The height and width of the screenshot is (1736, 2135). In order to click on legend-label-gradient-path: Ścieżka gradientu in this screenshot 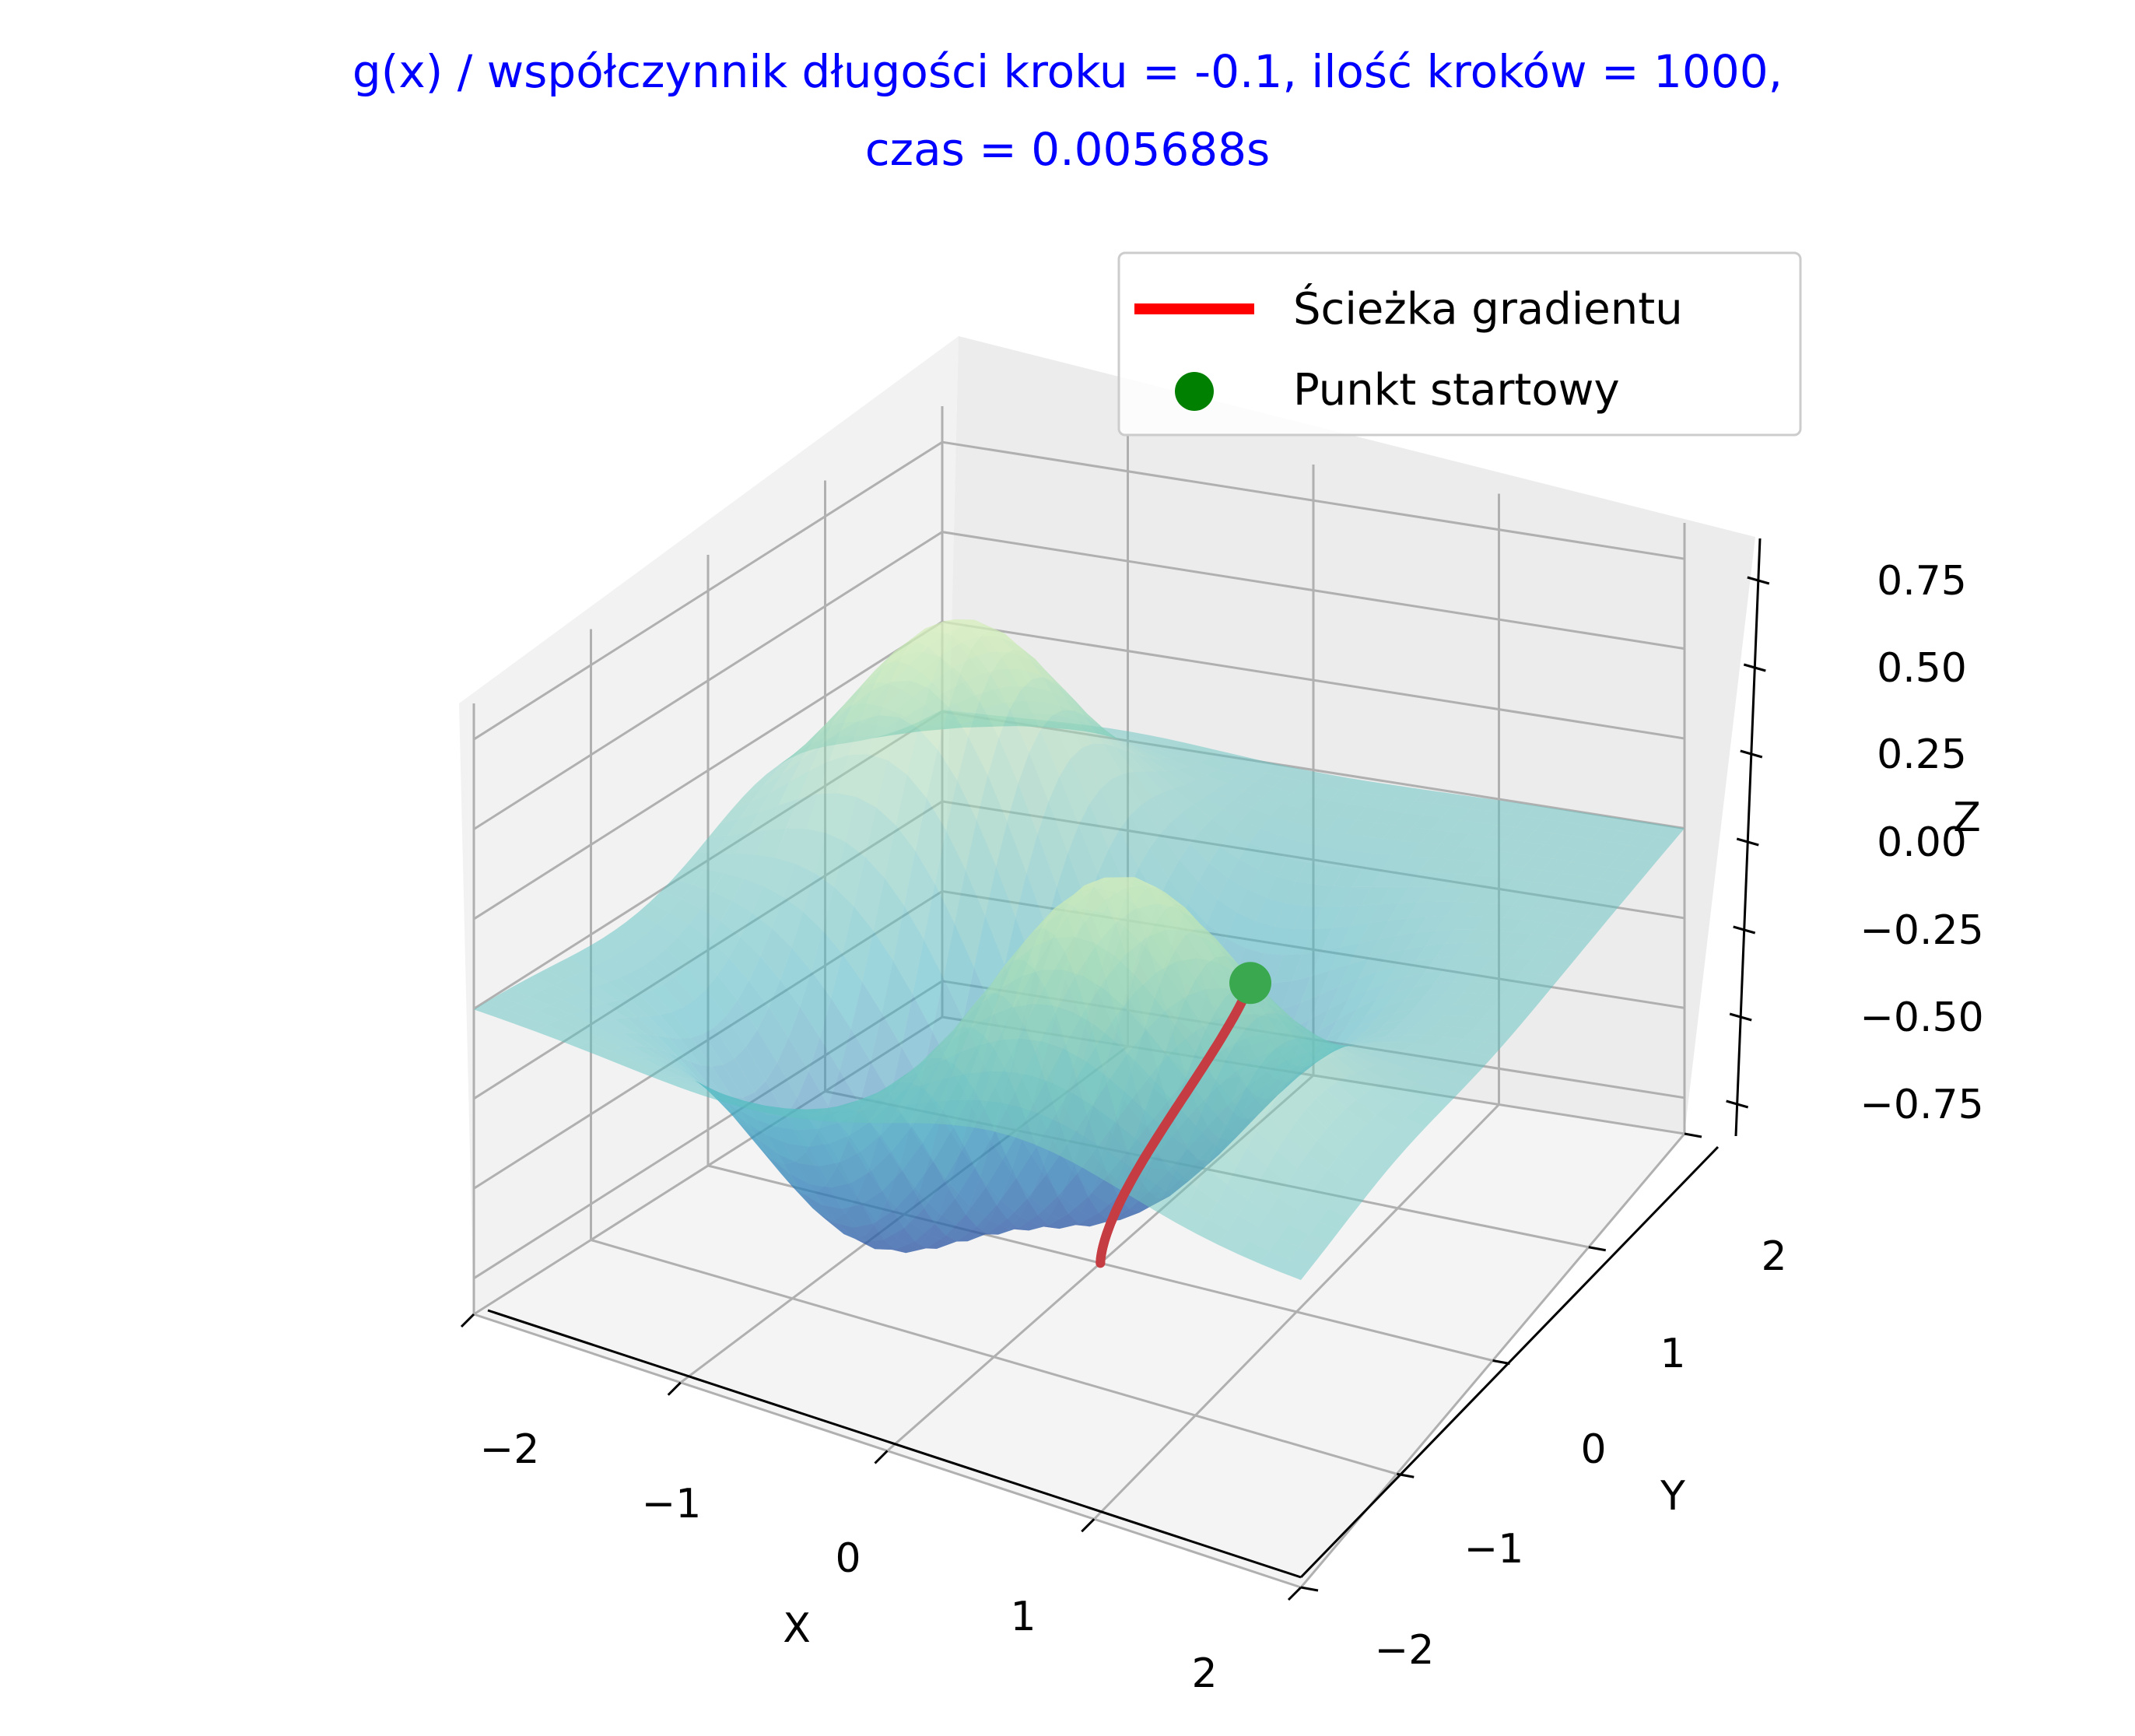, I will do `click(1488, 309)`.